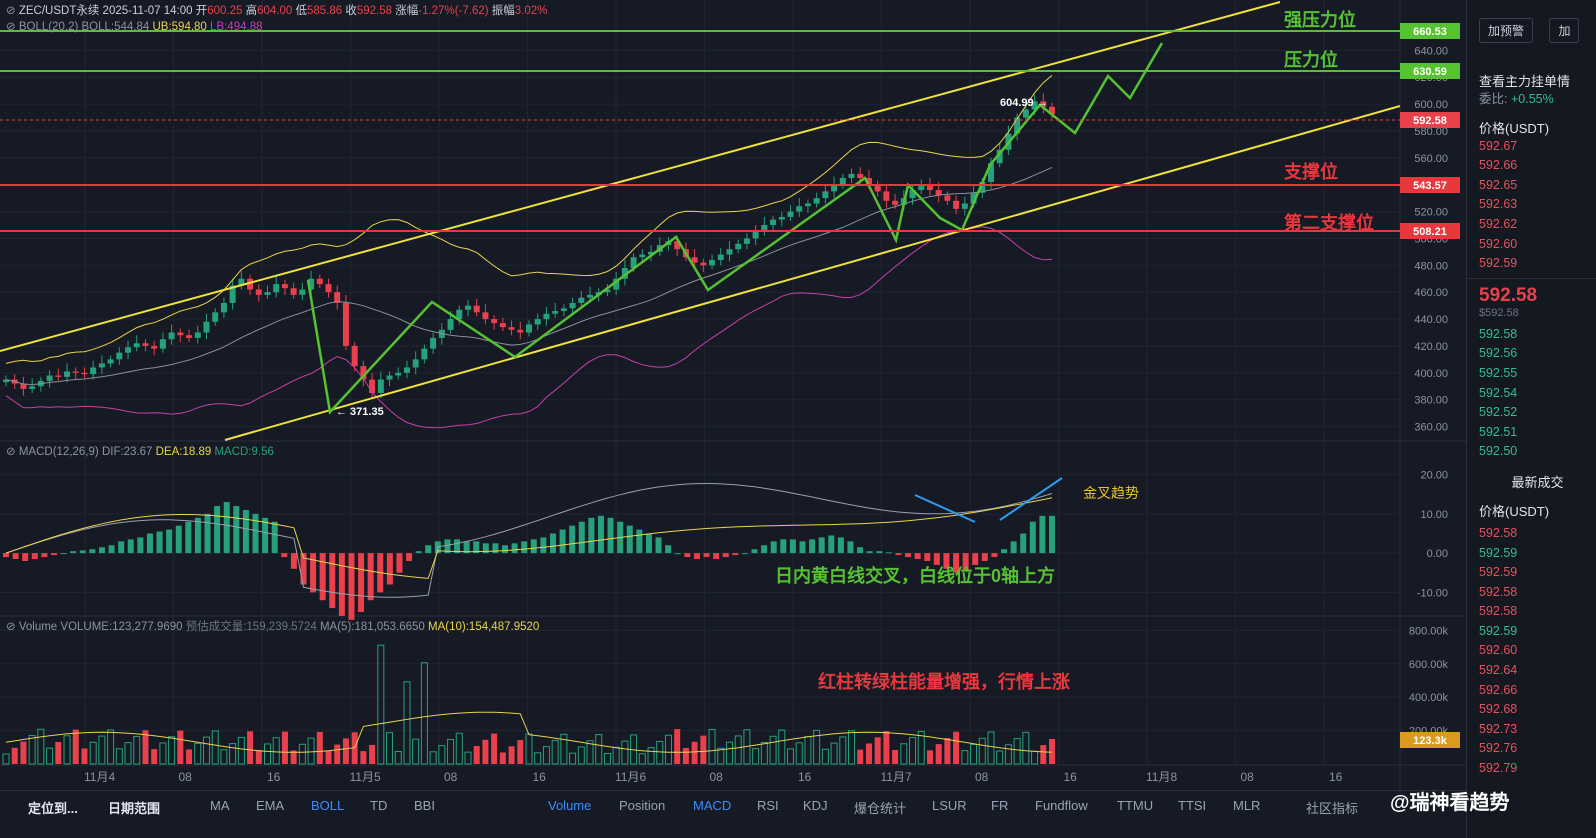 The image size is (1596, 838). Describe the element at coordinates (1498, 372) in the screenshot. I see `bid-row: 592.55` at that location.